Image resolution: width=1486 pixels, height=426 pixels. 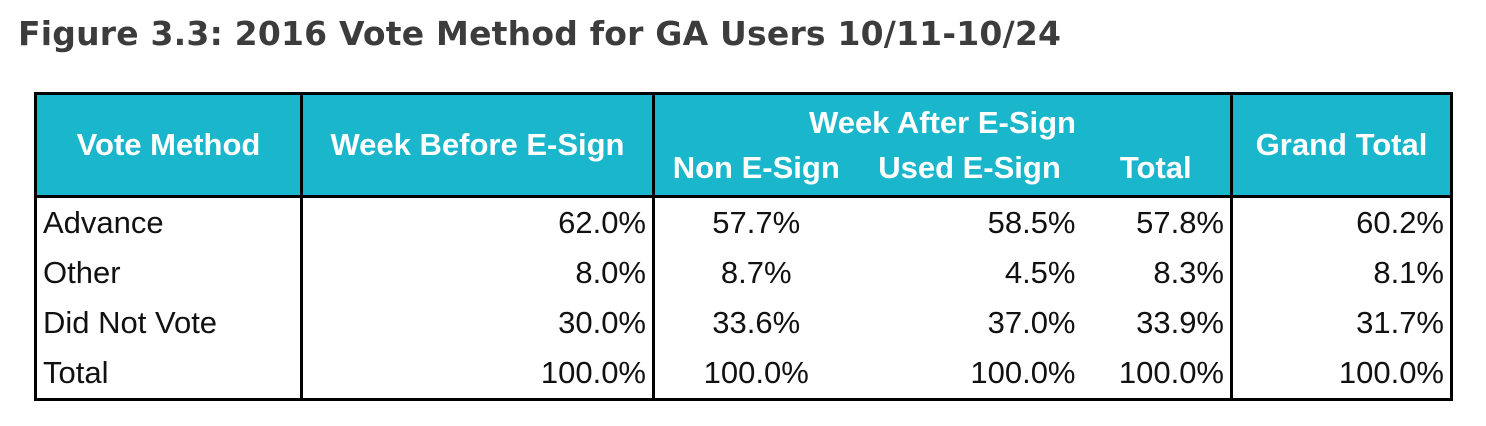 What do you see at coordinates (169, 273) in the screenshot?
I see `row-label: Other` at bounding box center [169, 273].